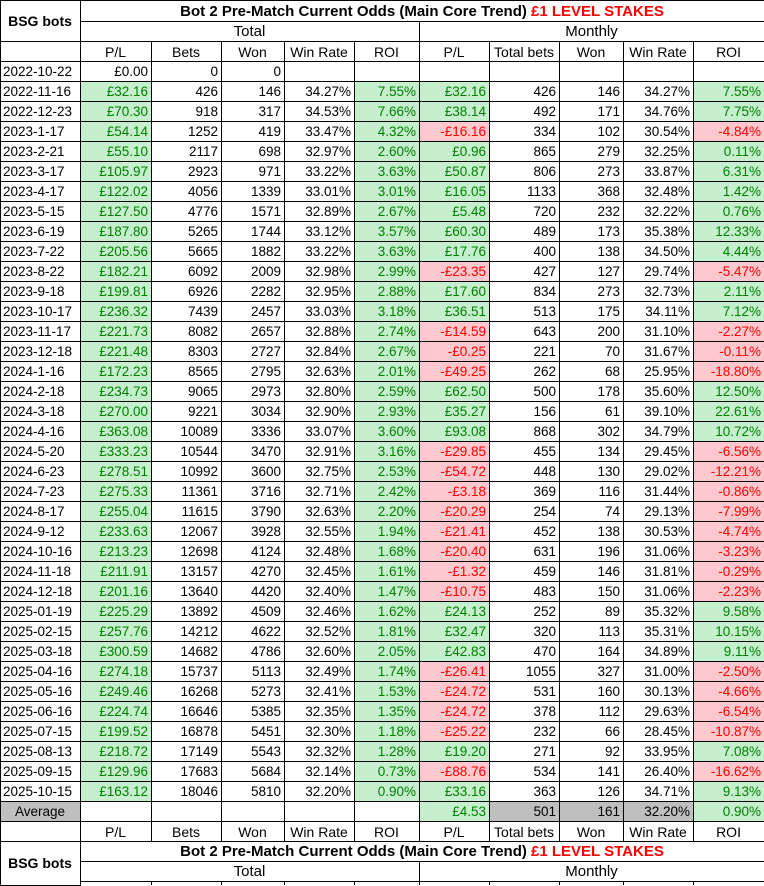  I want to click on date-cell: 2025-01-19, so click(41, 612).